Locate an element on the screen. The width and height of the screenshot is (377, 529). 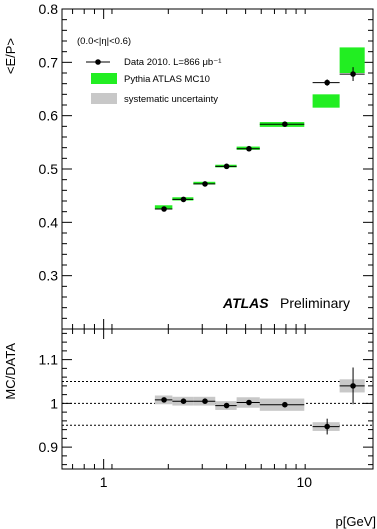
main-y-tick-label: 0.8 is located at coordinates (49, 9).